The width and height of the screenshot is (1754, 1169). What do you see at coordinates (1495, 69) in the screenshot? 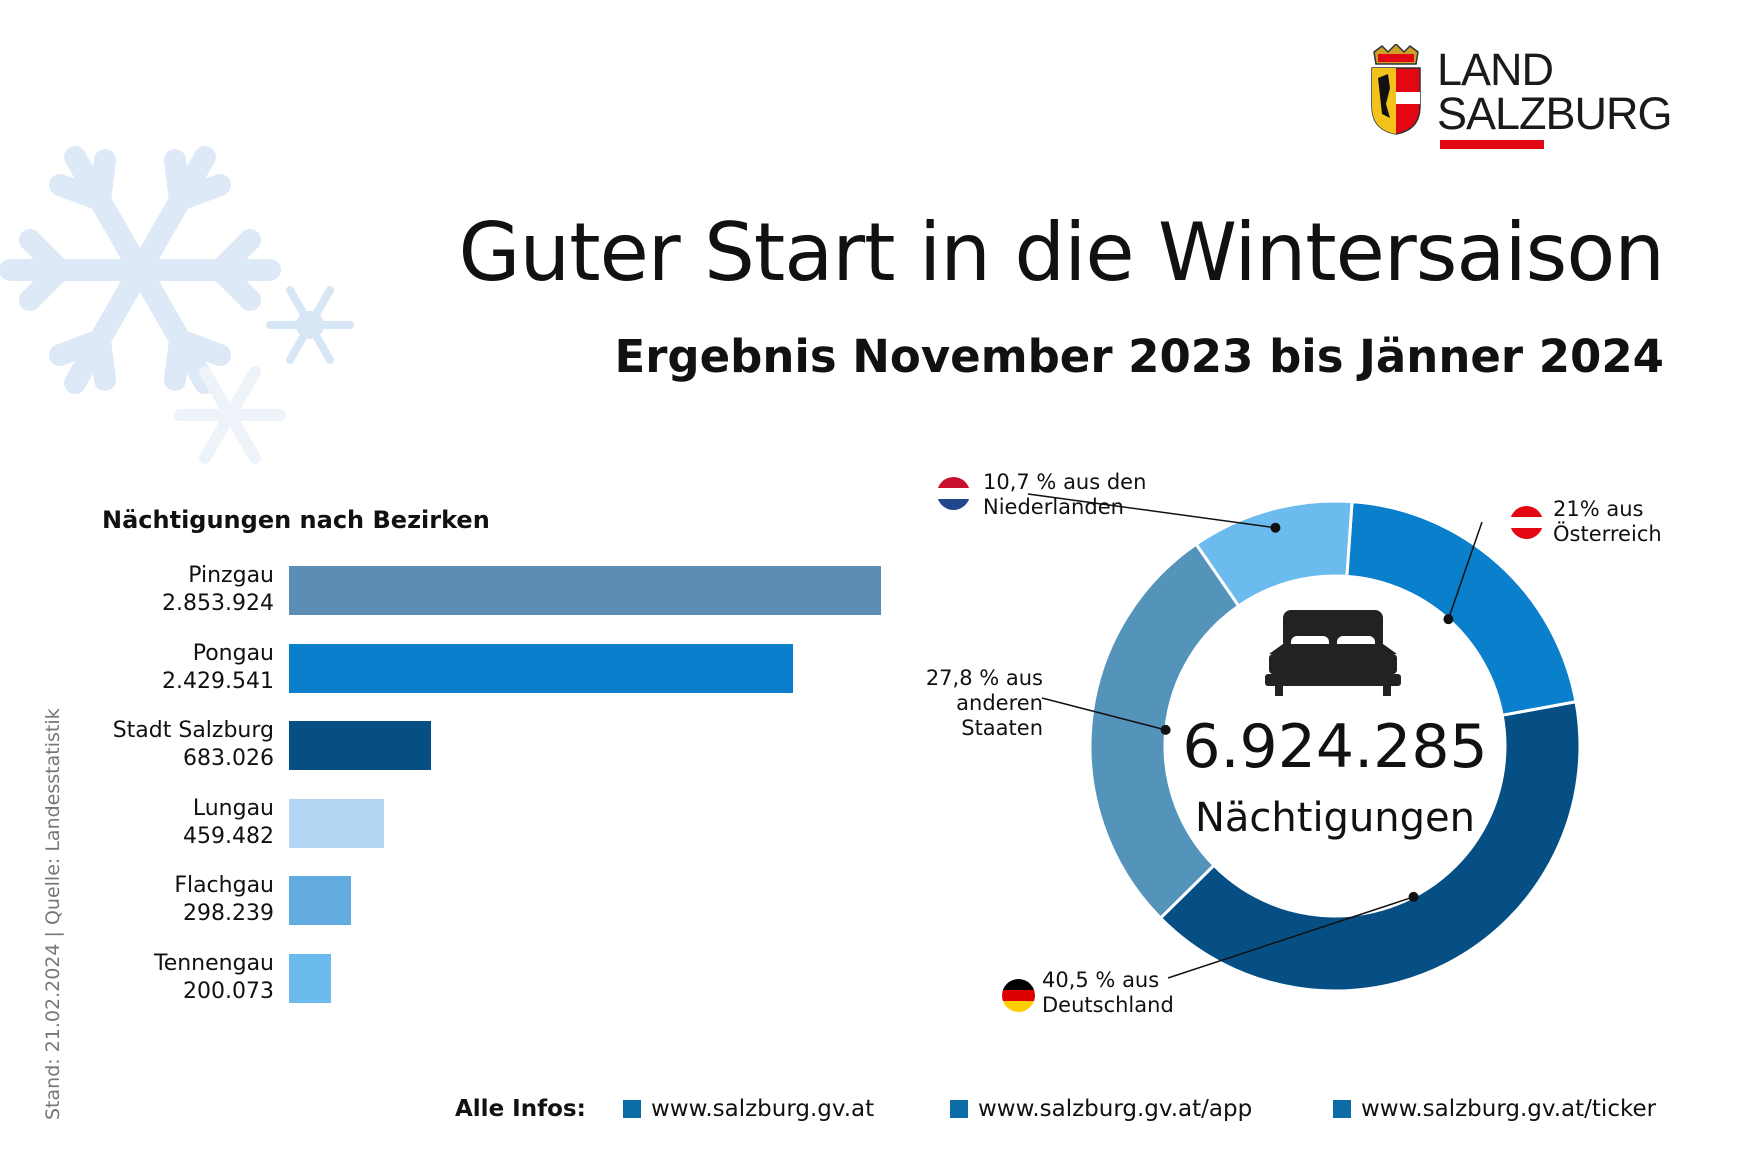
I see `logo-line-1: LAND` at bounding box center [1495, 69].